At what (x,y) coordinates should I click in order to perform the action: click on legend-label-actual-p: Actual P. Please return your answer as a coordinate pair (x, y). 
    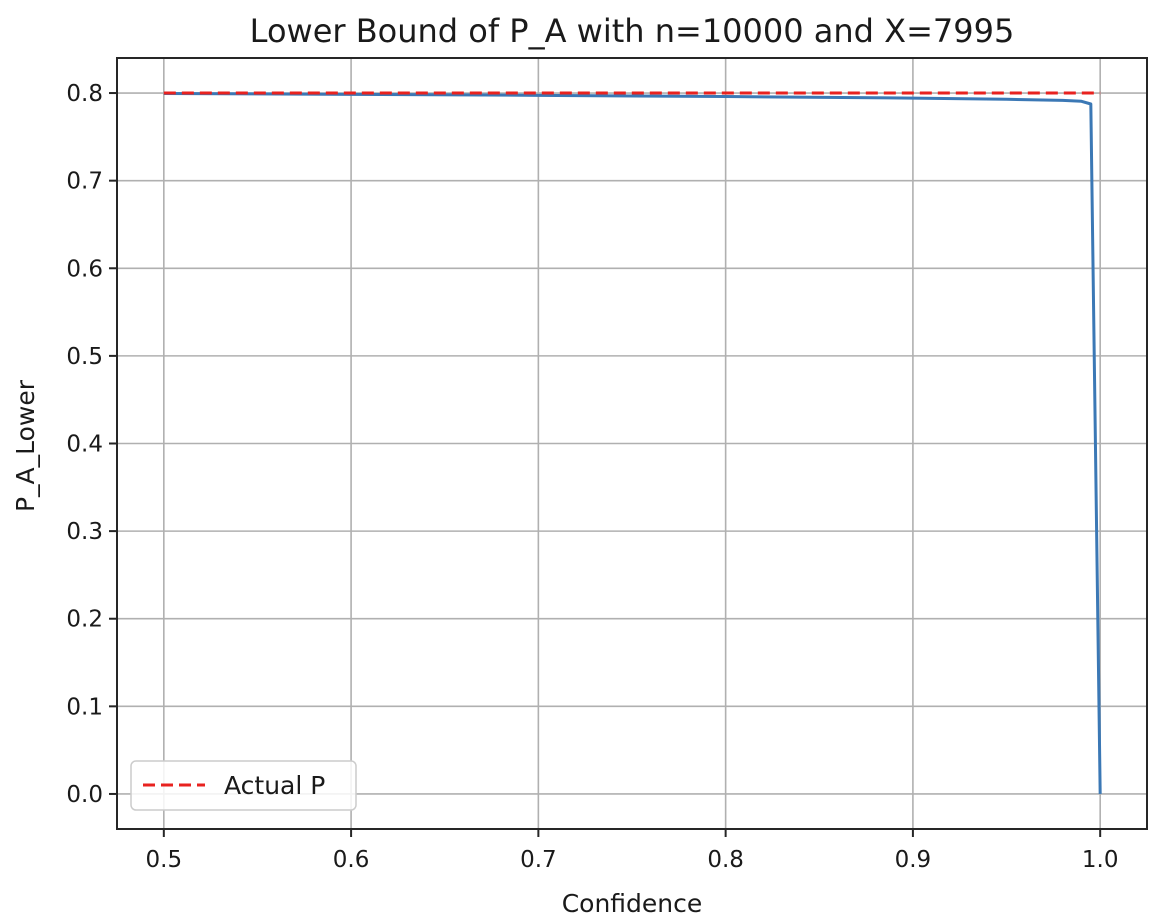
    Looking at the image, I should click on (274, 785).